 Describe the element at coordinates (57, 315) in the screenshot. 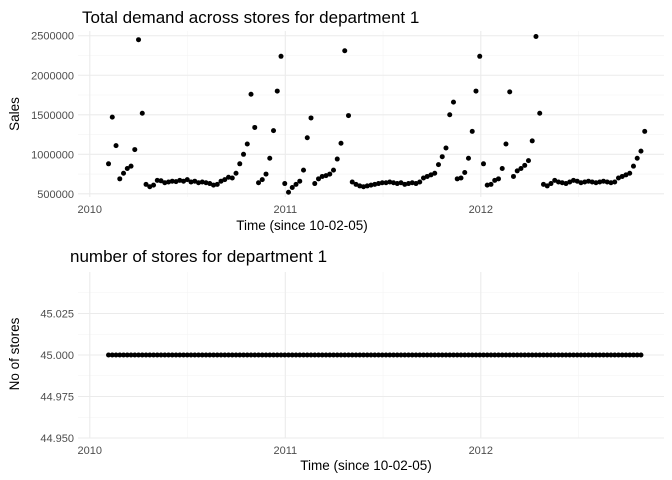

I see `stores-y-tick-label: 45.025` at that location.